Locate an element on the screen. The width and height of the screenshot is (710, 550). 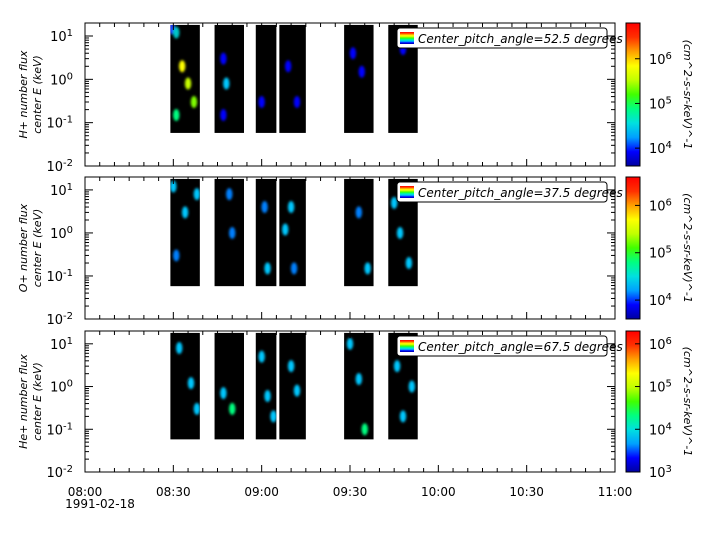
x-tick-label: 10:00 is located at coordinates (438, 492).